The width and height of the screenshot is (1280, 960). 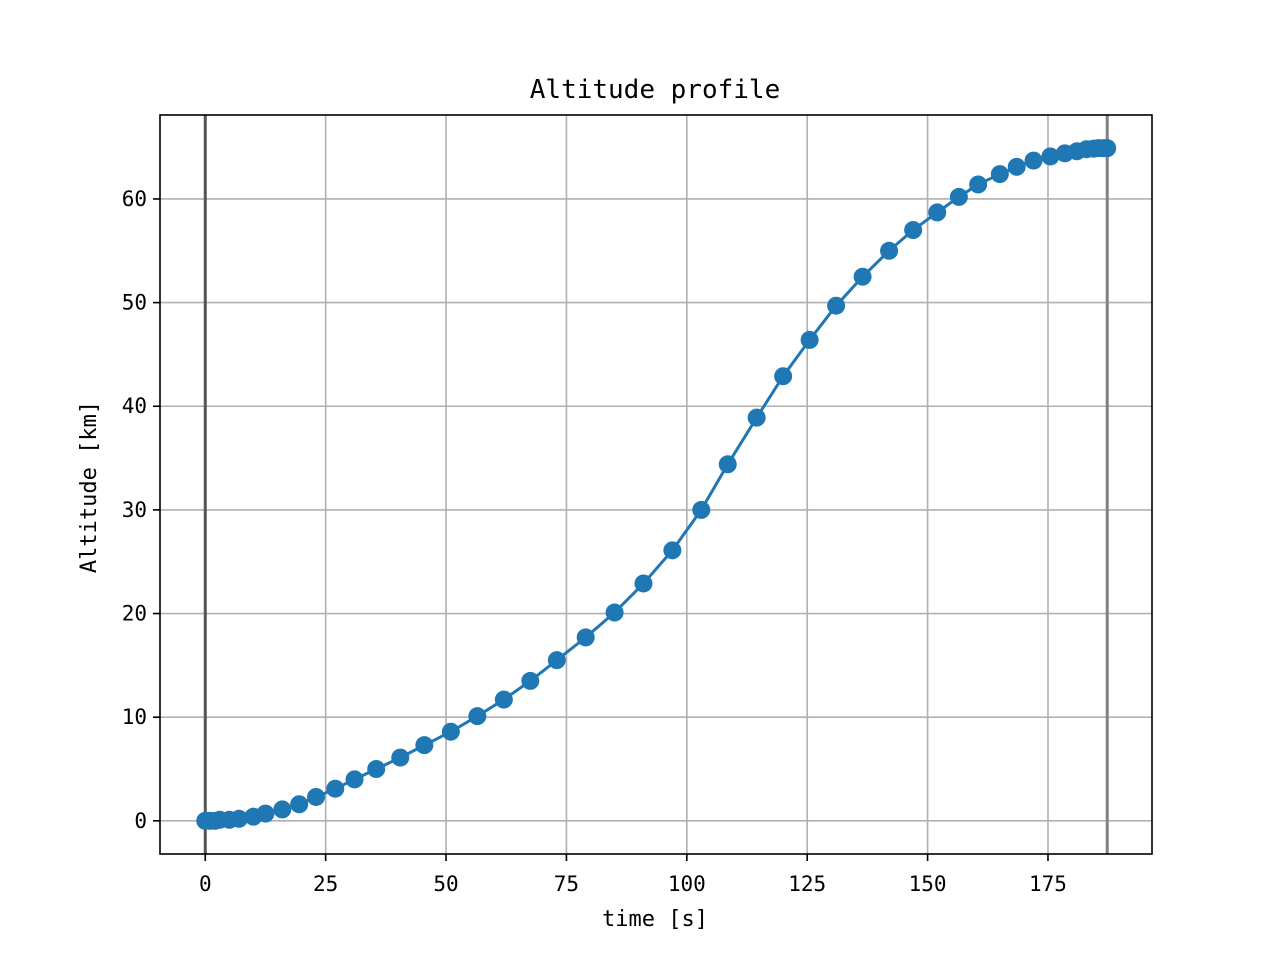 What do you see at coordinates (325, 884) in the screenshot?
I see `x-tick-label: 25` at bounding box center [325, 884].